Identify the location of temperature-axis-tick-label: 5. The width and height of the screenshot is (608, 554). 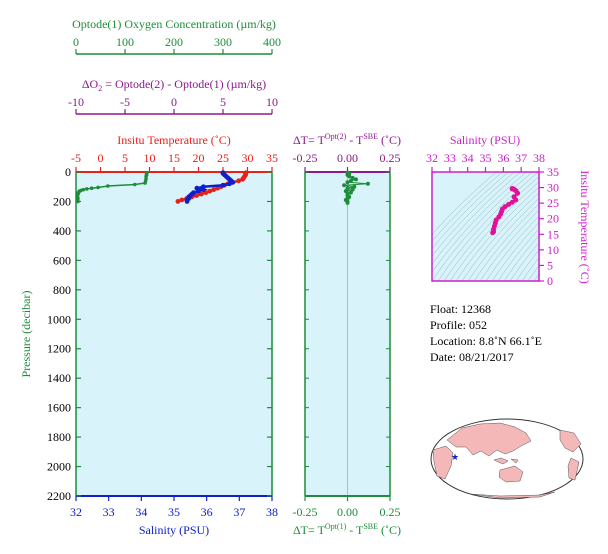
(125, 158).